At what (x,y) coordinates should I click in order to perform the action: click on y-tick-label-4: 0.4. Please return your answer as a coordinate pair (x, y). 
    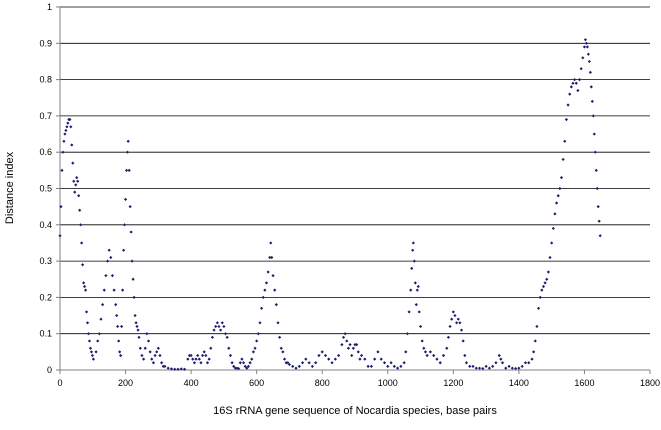
    Looking at the image, I should click on (45, 225).